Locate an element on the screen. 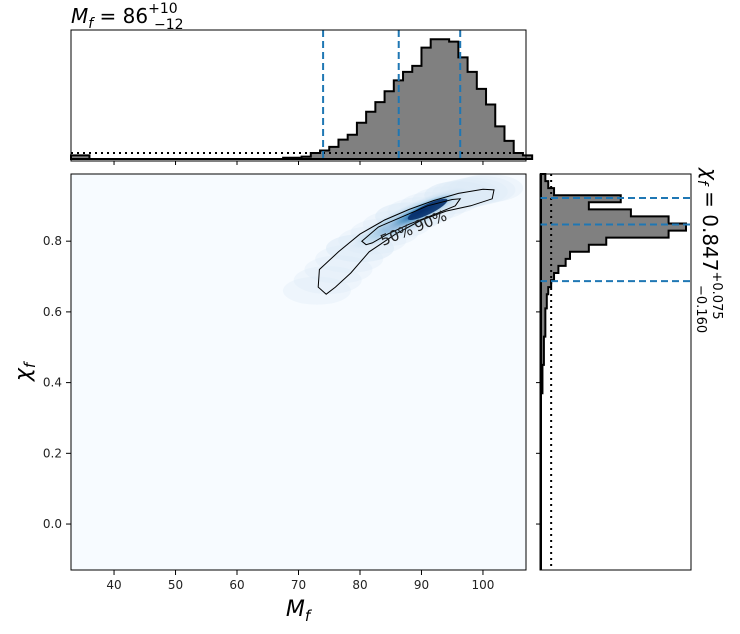 The width and height of the screenshot is (740, 634). x-tick-label-3: 70 is located at coordinates (298, 585).